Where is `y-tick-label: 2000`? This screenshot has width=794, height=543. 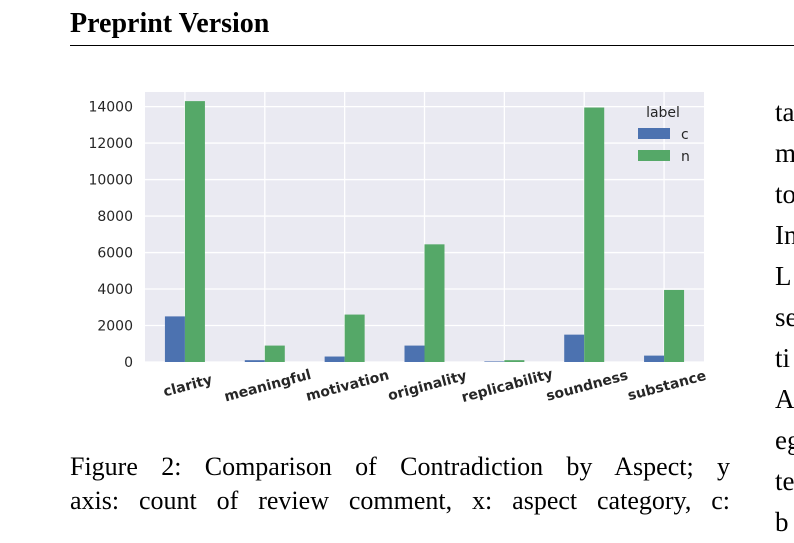
y-tick-label: 2000 is located at coordinates (115, 327).